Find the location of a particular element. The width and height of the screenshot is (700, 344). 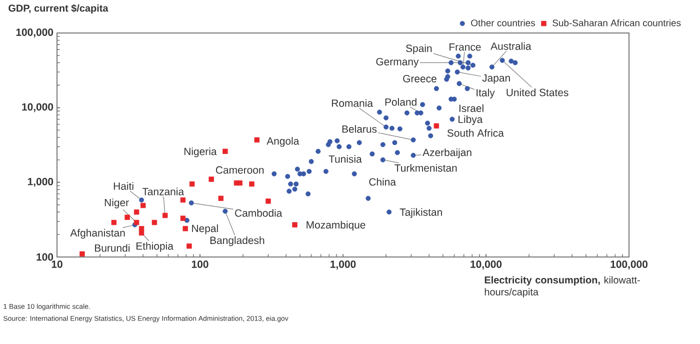

annotation: Mozambique is located at coordinates (336, 225).